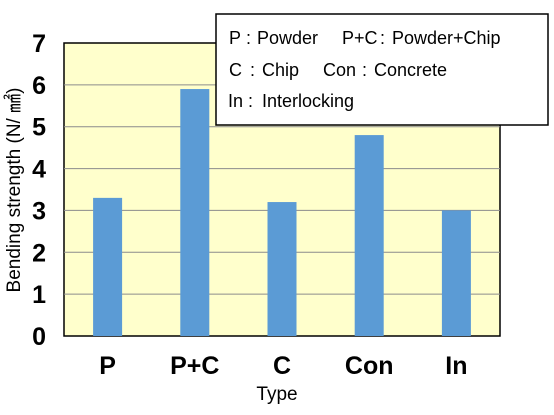 This screenshot has height=415, width=554. I want to click on legend-sep-con: :, so click(364, 70).